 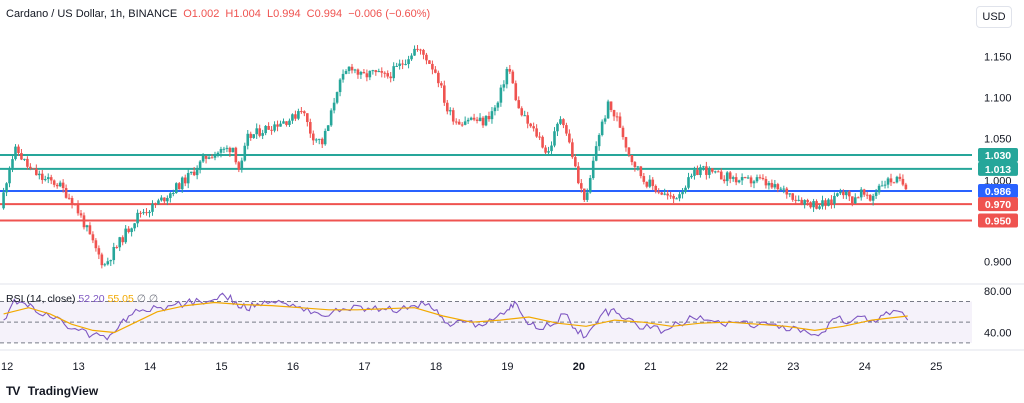 I want to click on rsi-tick-label: 40.00, so click(x=998, y=334).